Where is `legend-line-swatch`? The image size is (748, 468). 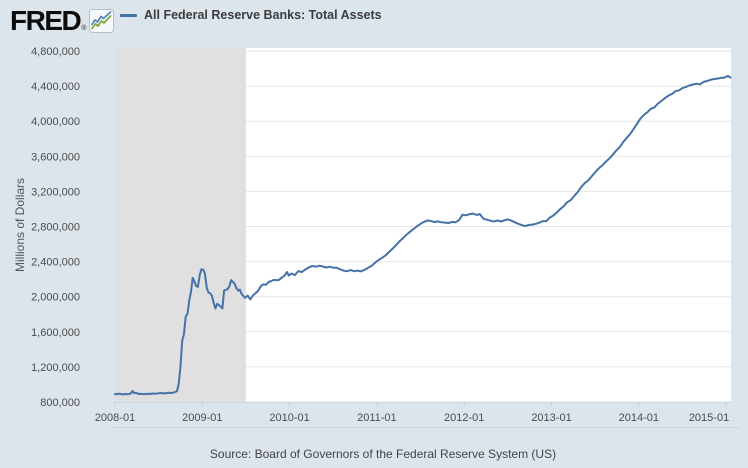
legend-line-swatch is located at coordinates (128, 15).